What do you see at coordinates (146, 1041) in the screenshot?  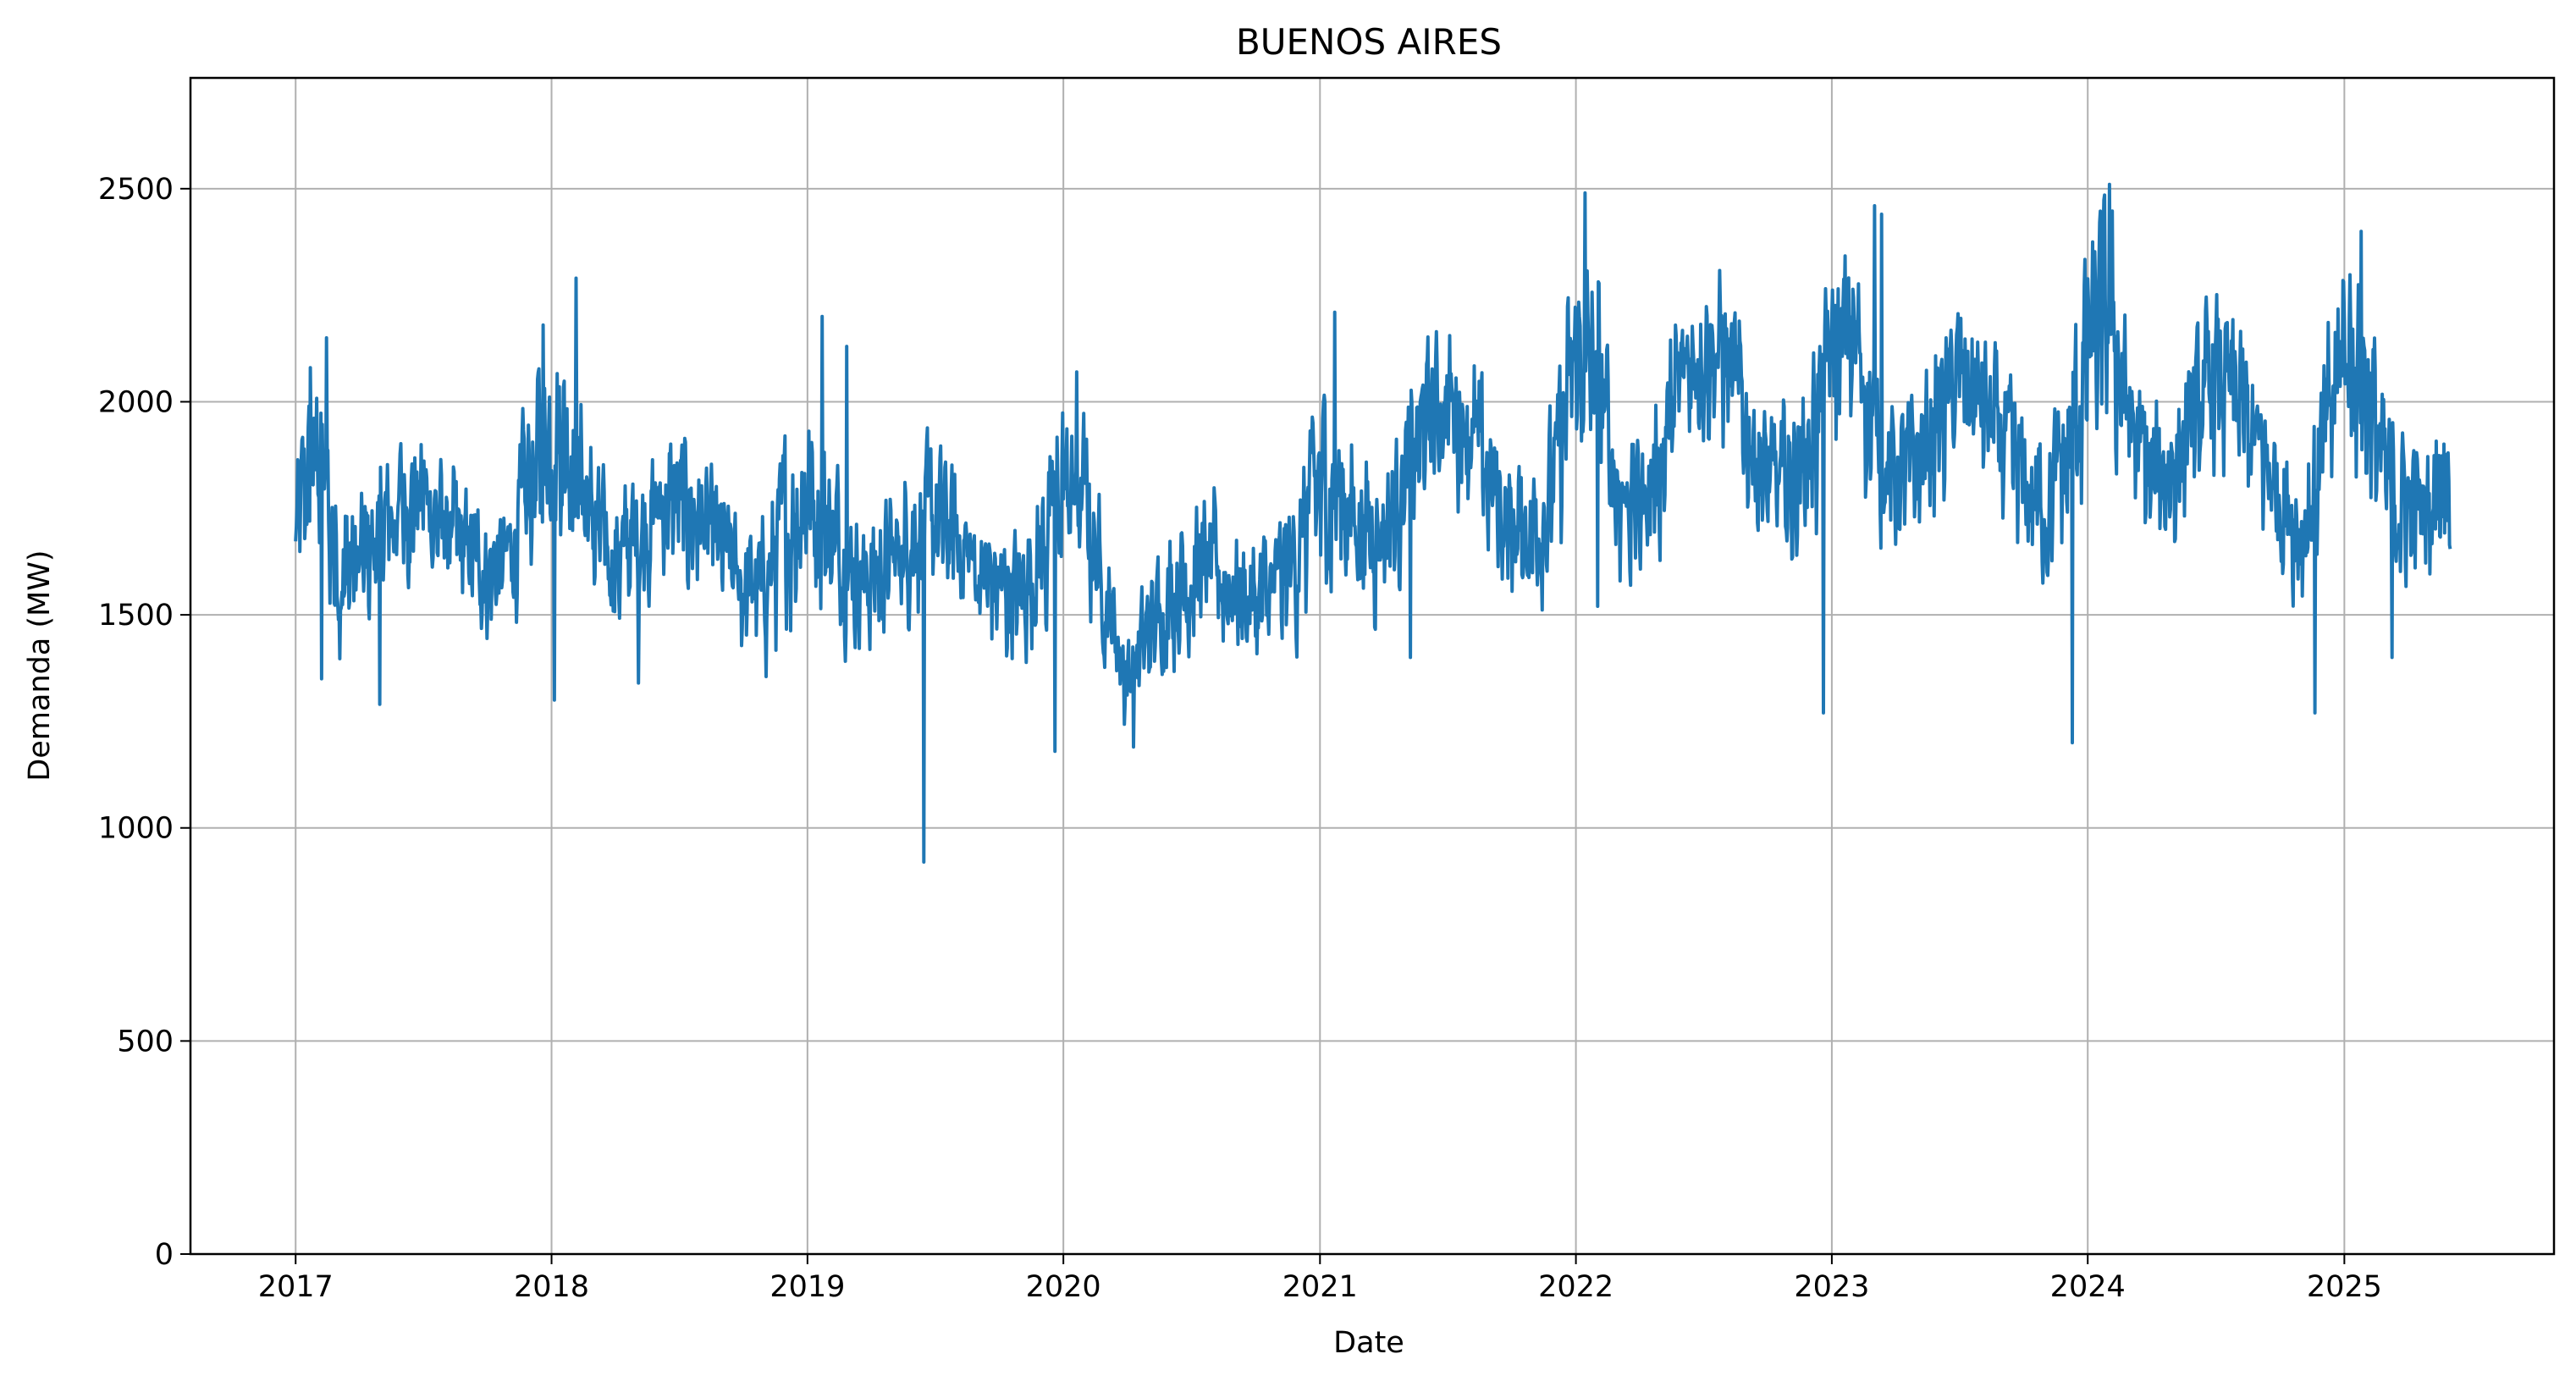 I see `y-tick-label: 500` at bounding box center [146, 1041].